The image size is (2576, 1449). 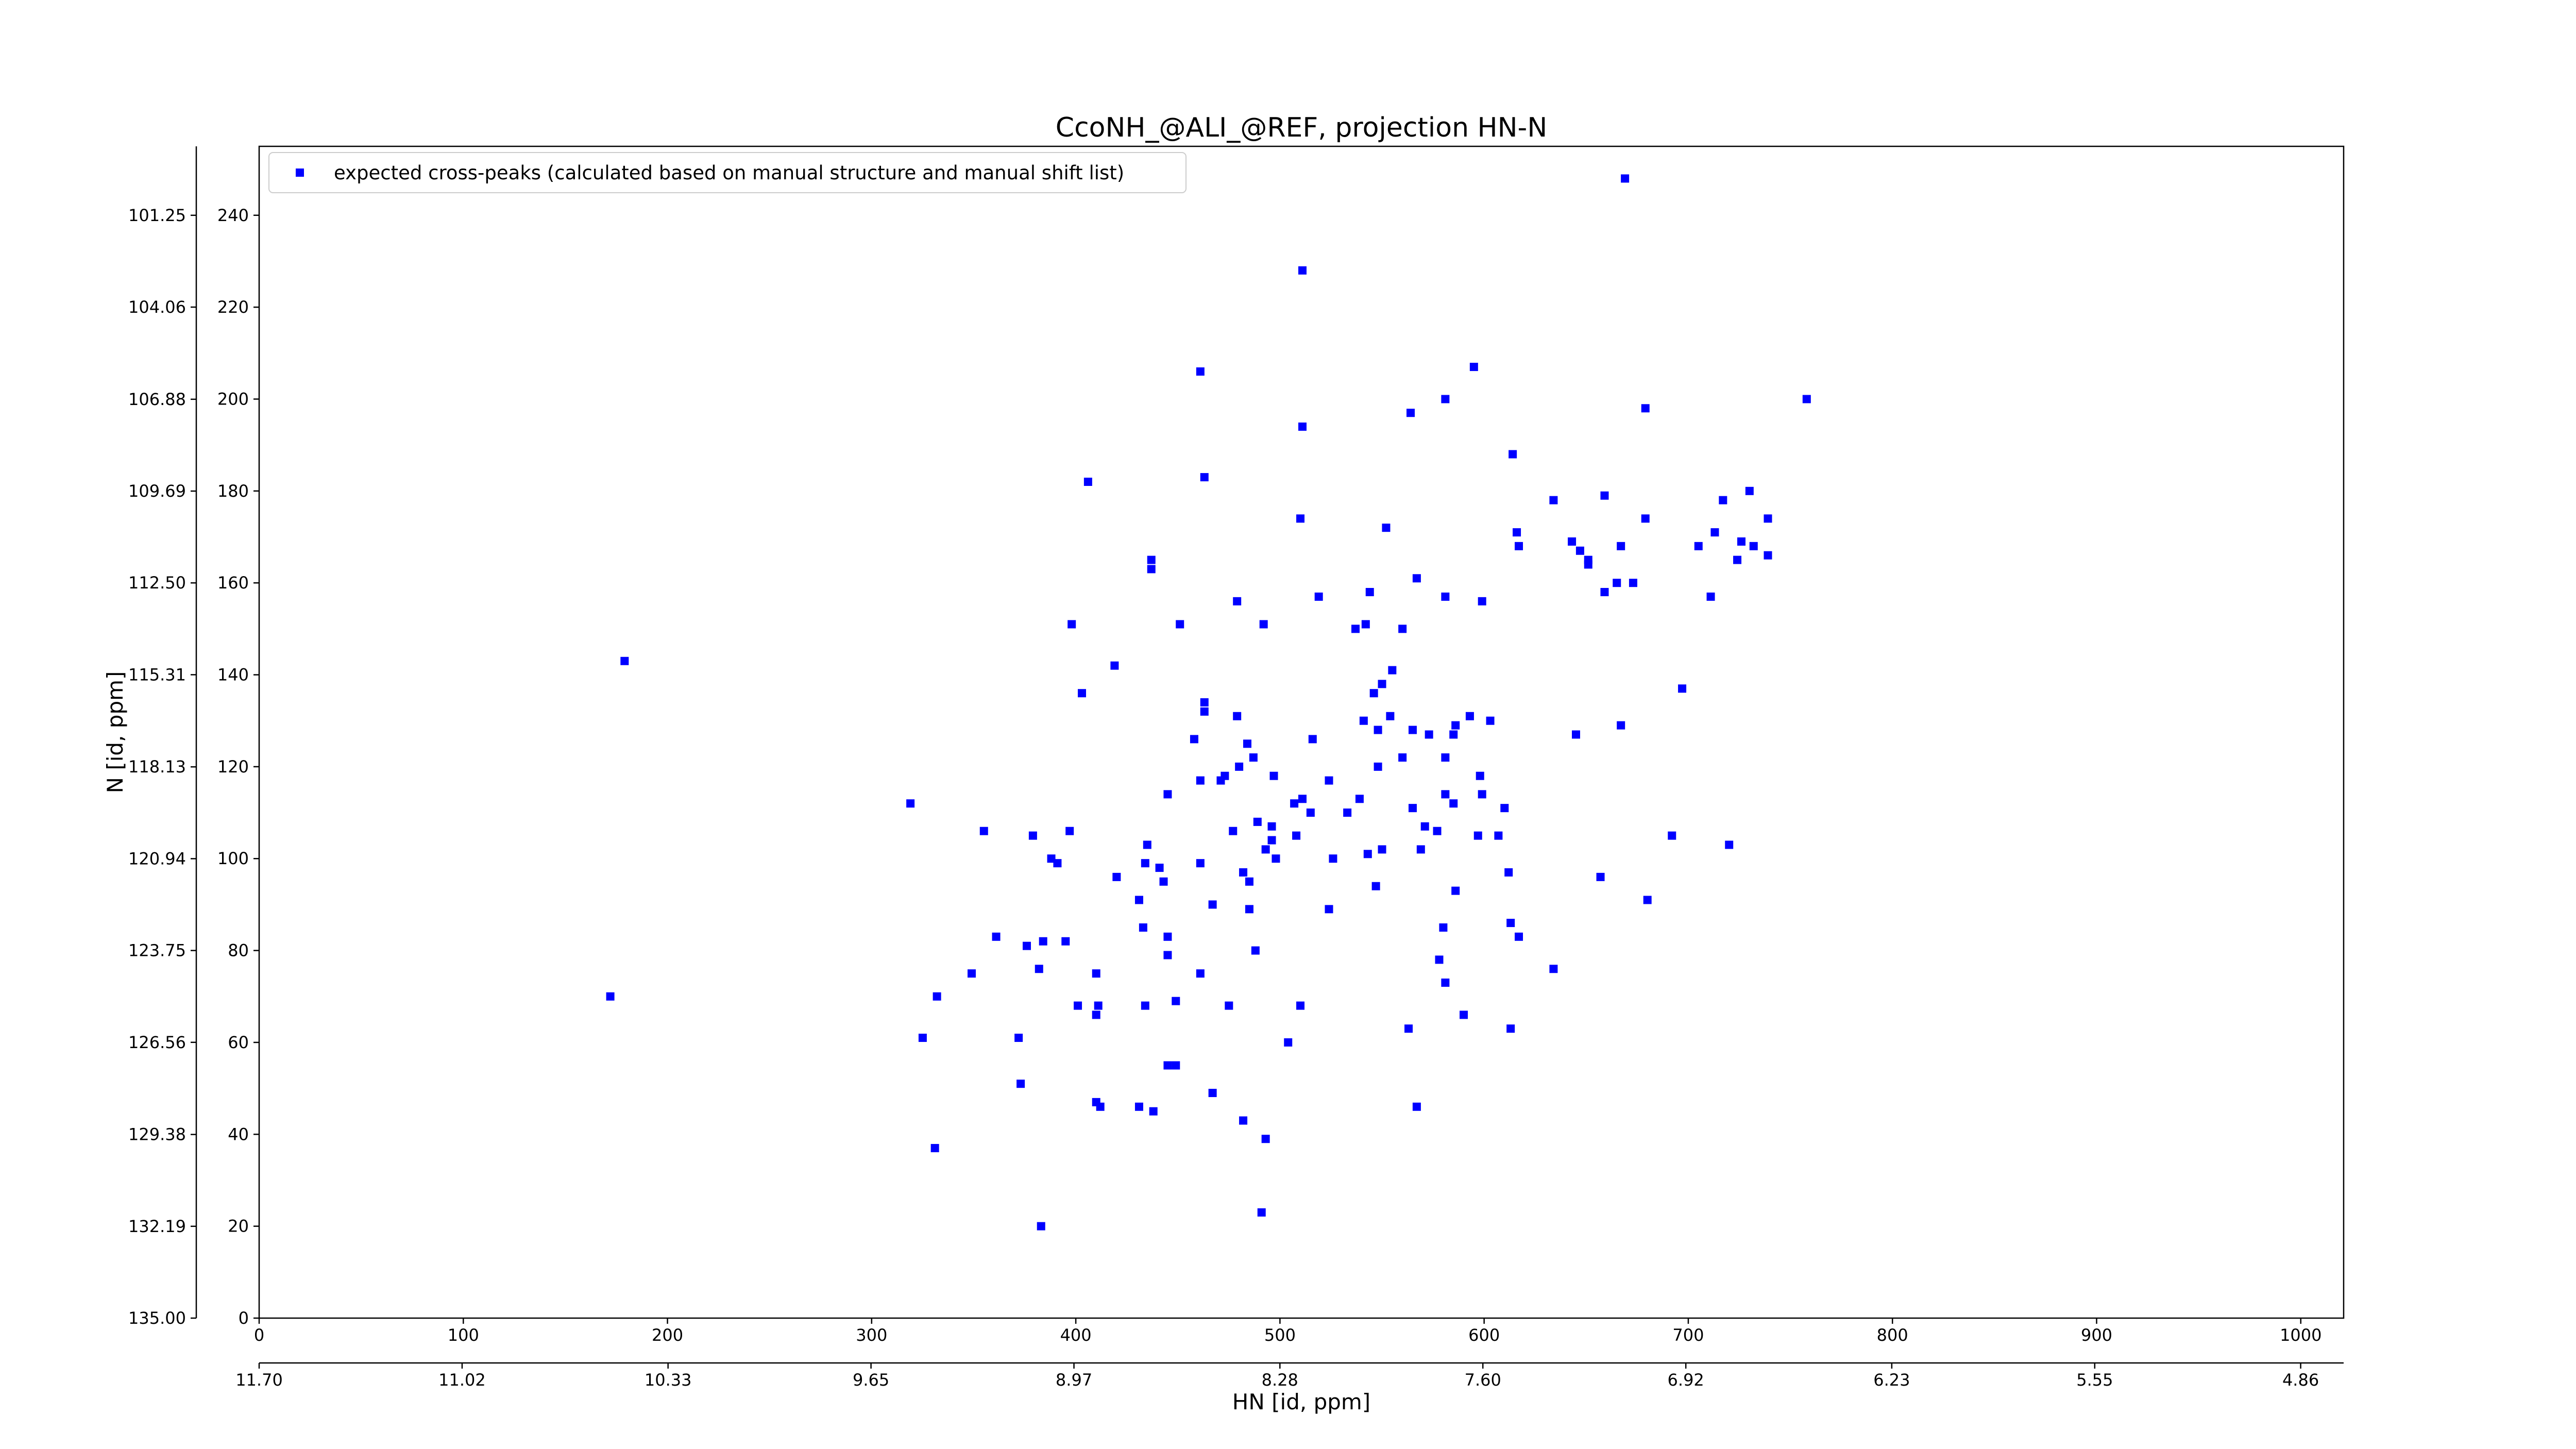 What do you see at coordinates (1076, 1335) in the screenshot?
I see `x-tick-label: 400` at bounding box center [1076, 1335].